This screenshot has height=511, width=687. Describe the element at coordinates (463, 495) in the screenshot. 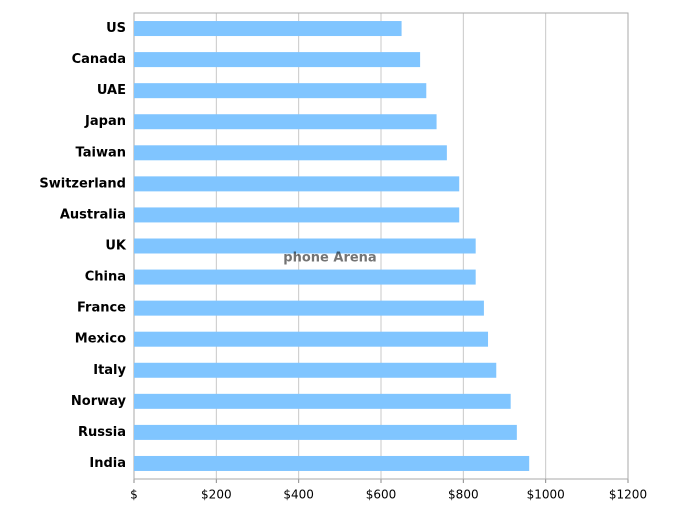

I see `x-tick-label: $800` at that location.